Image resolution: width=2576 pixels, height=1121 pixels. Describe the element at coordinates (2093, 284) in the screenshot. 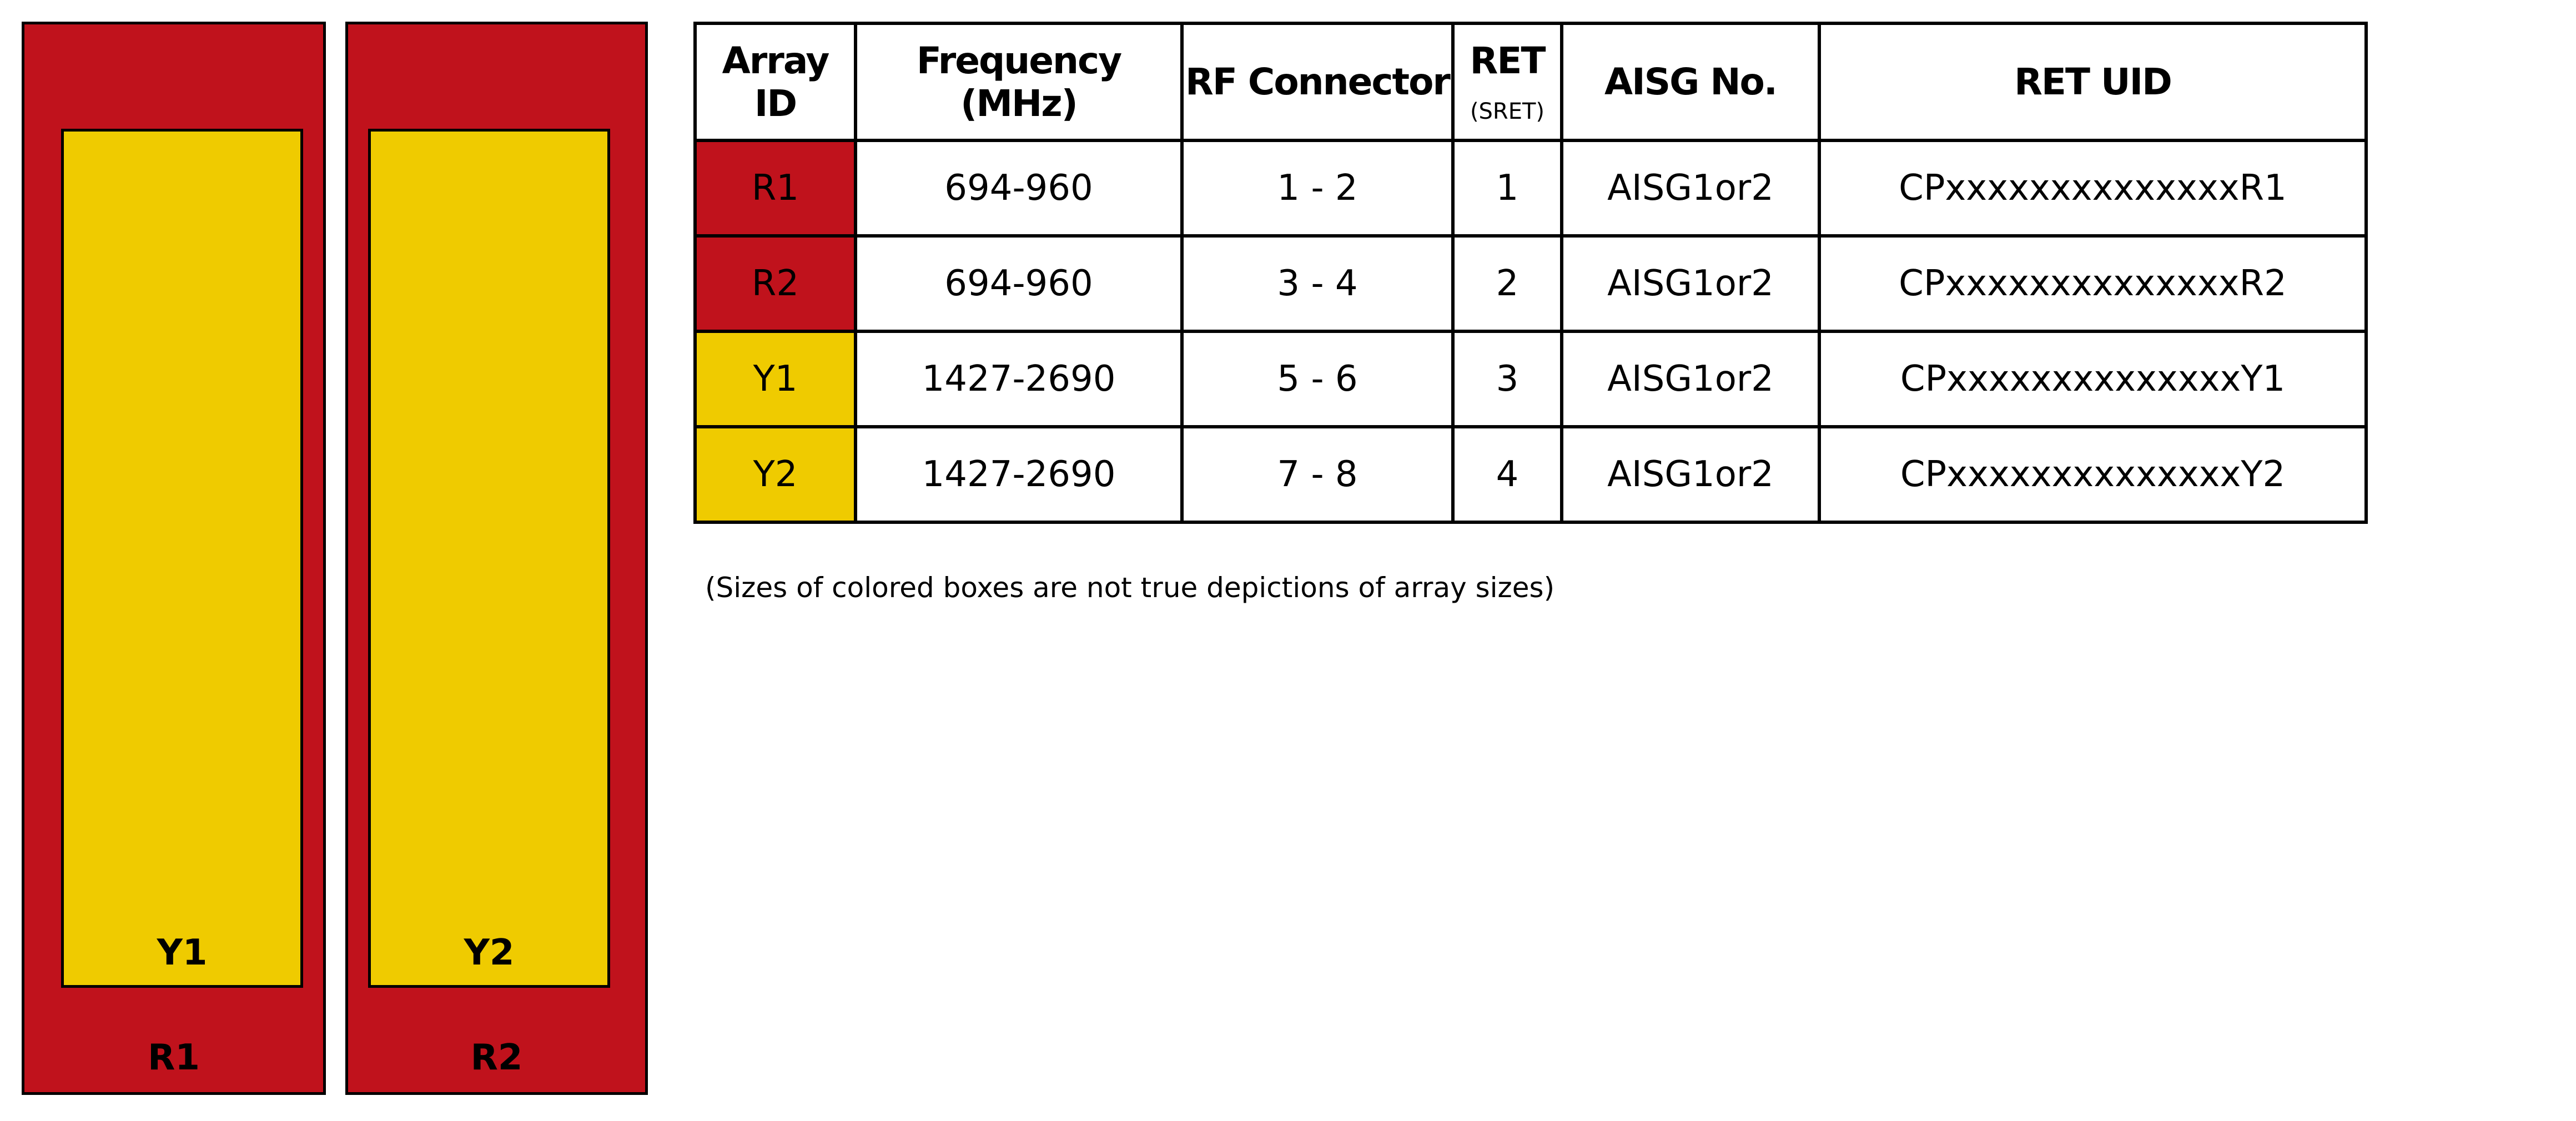

I see `cell-ret-uid: CPxxxxxxxxxxxxxxR2` at that location.